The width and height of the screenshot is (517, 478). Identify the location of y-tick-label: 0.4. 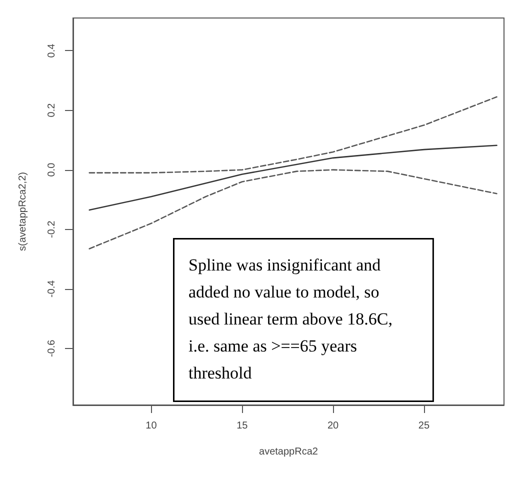
(52, 50).